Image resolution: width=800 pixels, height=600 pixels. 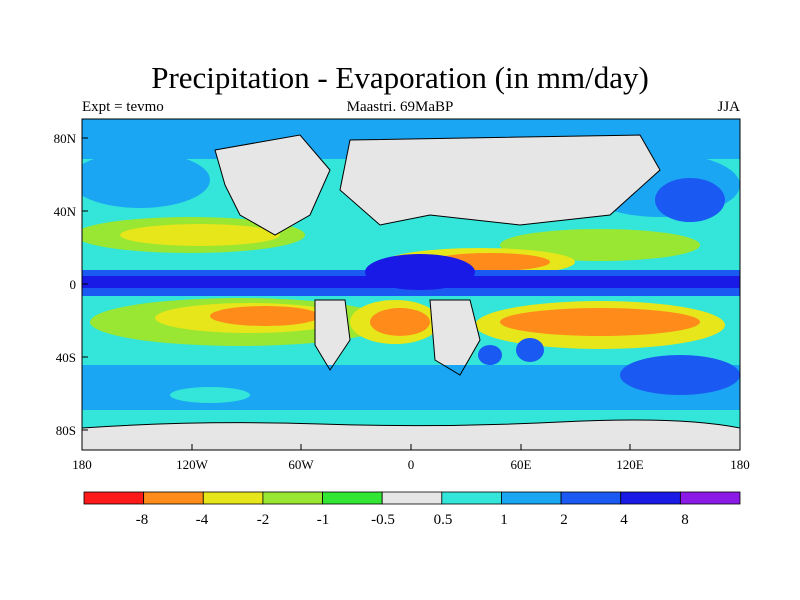 I want to click on field-subtrop-s-atl-core, so click(x=400, y=322).